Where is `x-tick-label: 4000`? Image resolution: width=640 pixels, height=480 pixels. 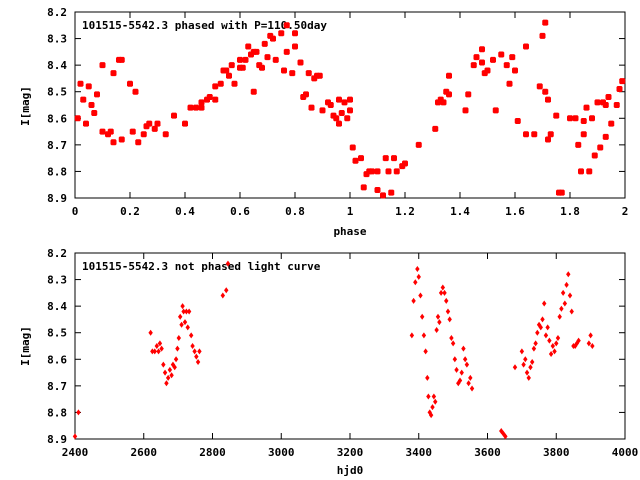 x-tick-label: 4000 is located at coordinates (625, 452).